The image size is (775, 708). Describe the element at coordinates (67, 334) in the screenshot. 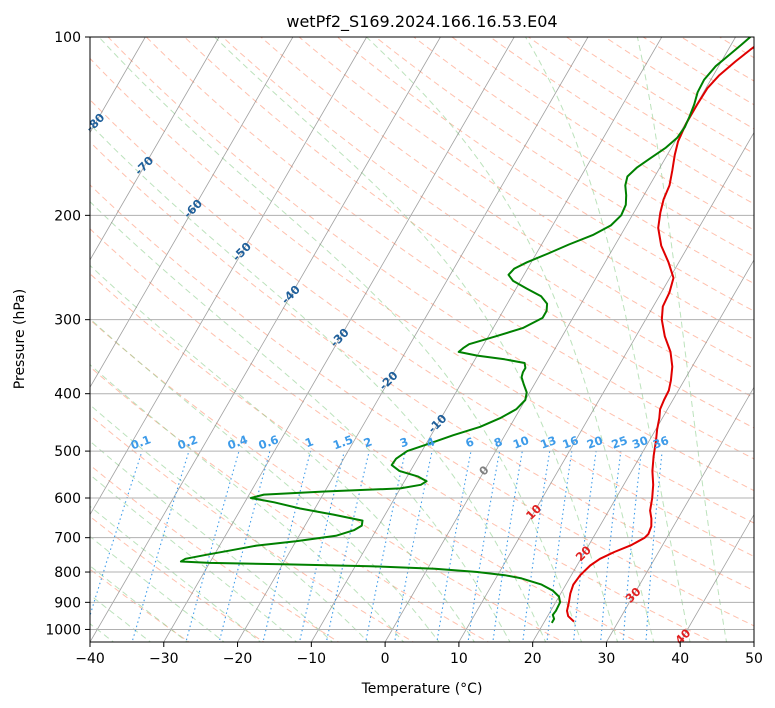

I see `y-axis-ticks: 1000 900 800 700 600 500 400 300 200 100` at that location.